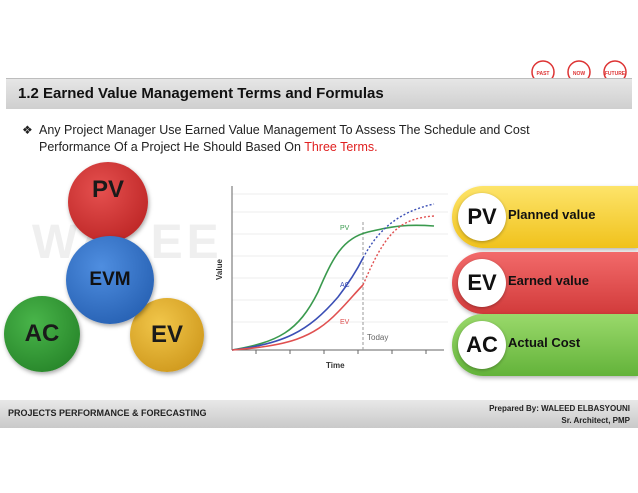 The height and width of the screenshot is (493, 638). I want to click on ev-circle-label: EV, so click(166, 334).